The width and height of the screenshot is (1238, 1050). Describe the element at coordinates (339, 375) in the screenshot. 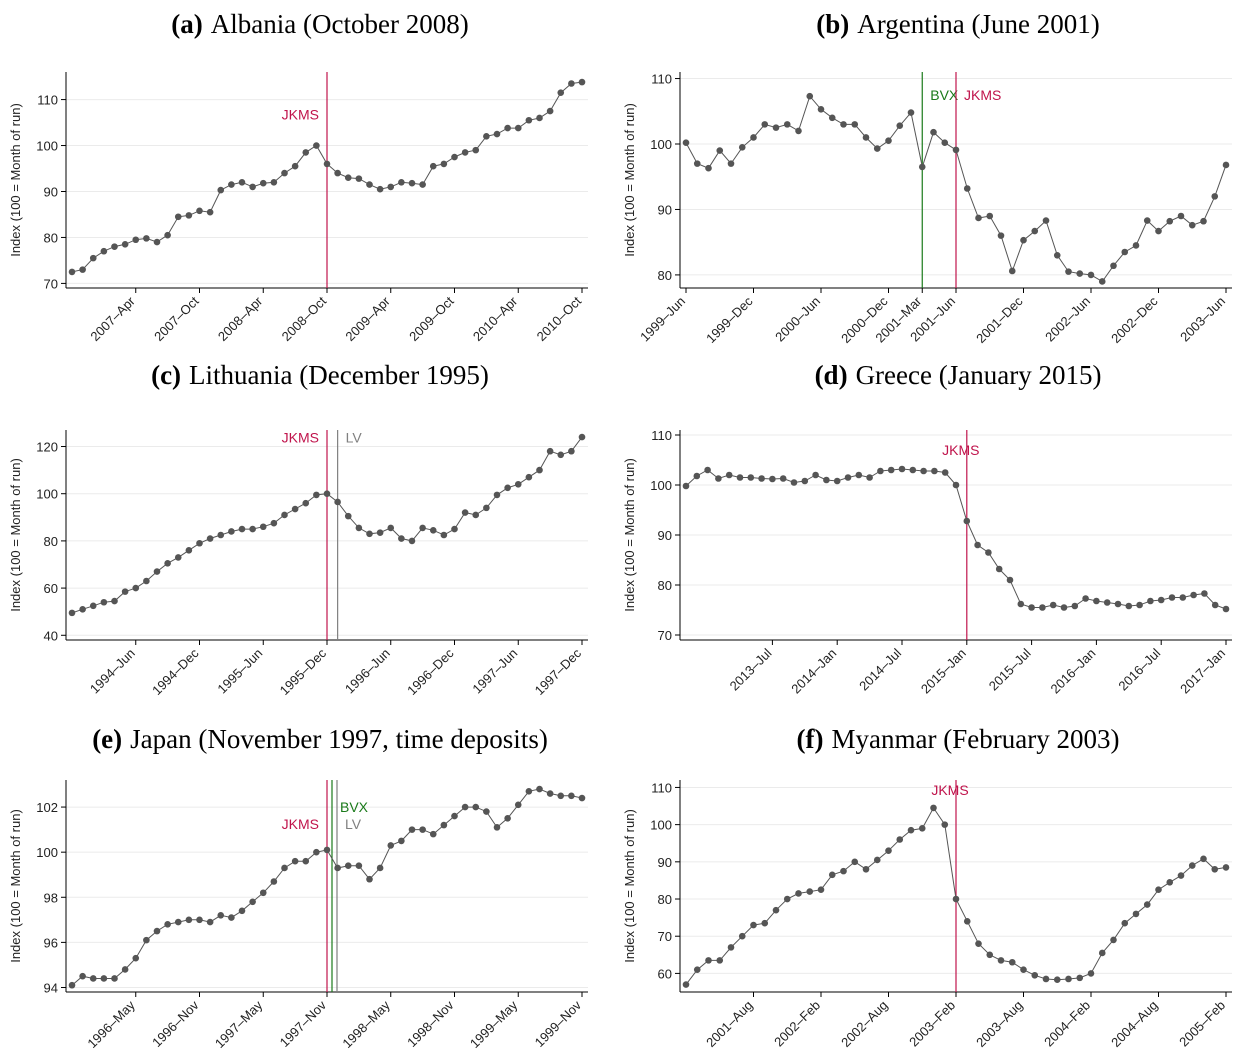

I see `panel-title-text: Lithuania (December 1995)` at that location.